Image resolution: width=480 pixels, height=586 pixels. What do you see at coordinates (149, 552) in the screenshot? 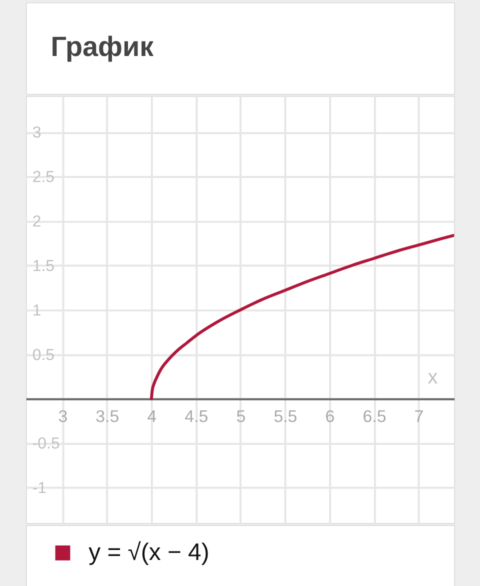
I see `legend-label: y = √(x − 4)` at bounding box center [149, 552].